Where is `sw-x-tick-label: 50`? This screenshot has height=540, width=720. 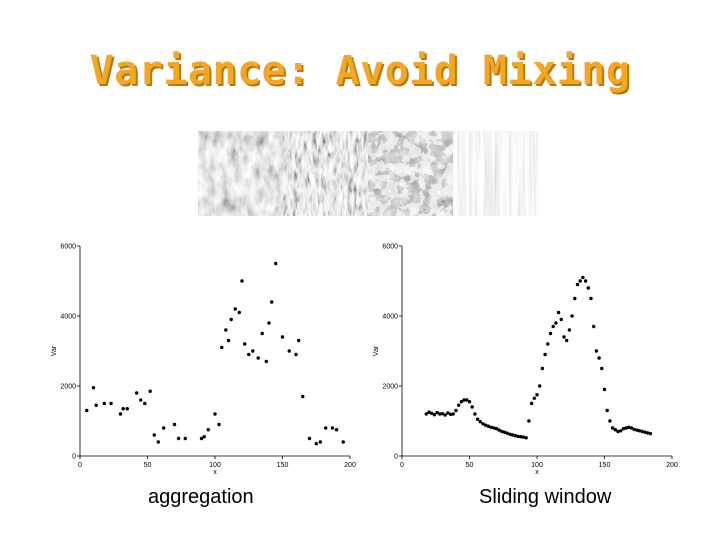 sw-x-tick-label: 50 is located at coordinates (470, 465).